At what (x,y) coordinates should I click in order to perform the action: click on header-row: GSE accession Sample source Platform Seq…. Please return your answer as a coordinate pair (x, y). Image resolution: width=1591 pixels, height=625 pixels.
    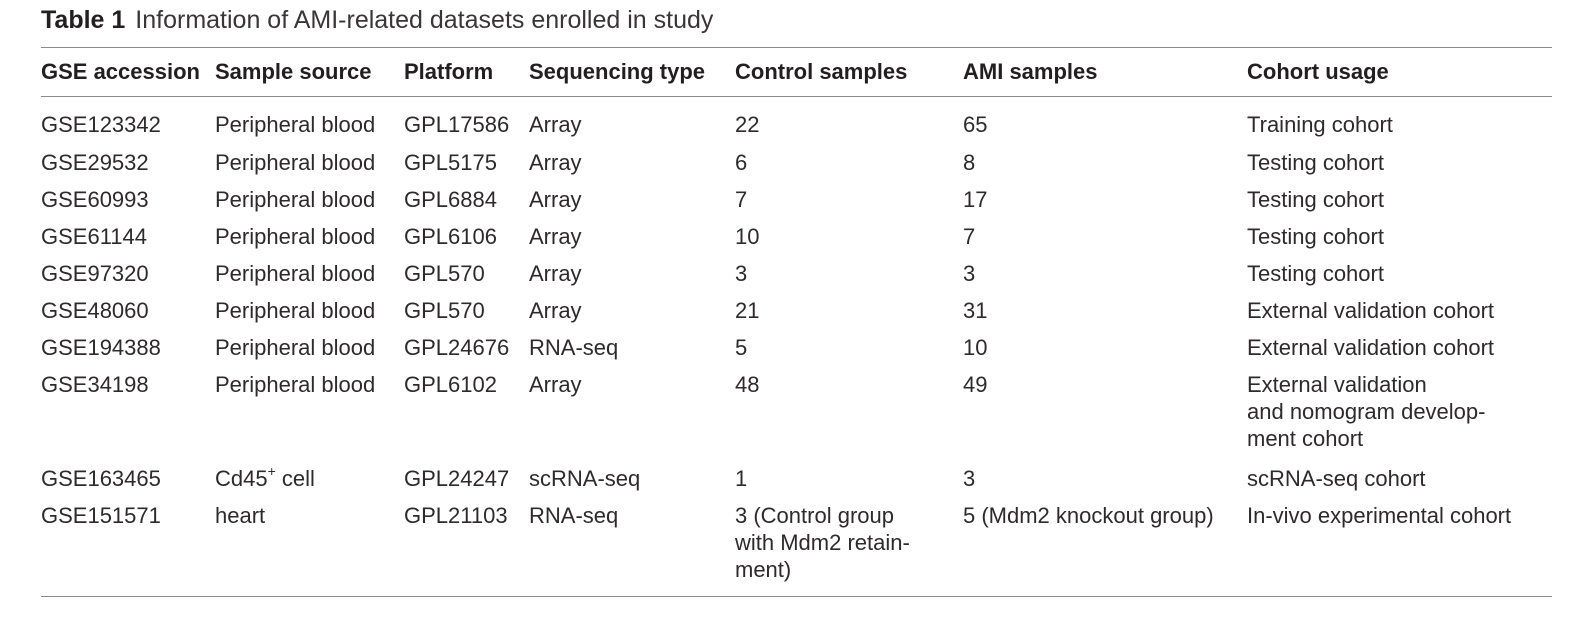
    Looking at the image, I should click on (796, 72).